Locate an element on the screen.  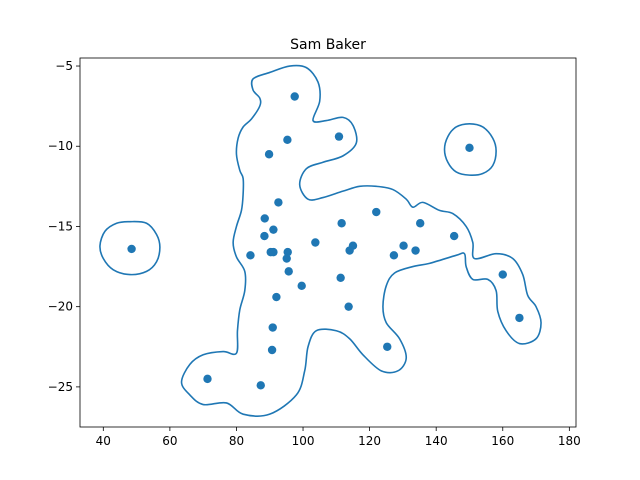
x-axis: 40 60 80 100 120 140 160 180 is located at coordinates (338, 437).